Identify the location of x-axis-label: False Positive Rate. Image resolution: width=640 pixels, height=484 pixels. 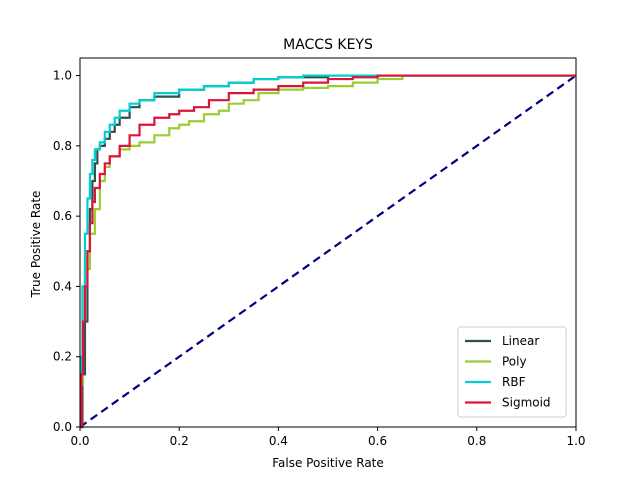
(328, 463).